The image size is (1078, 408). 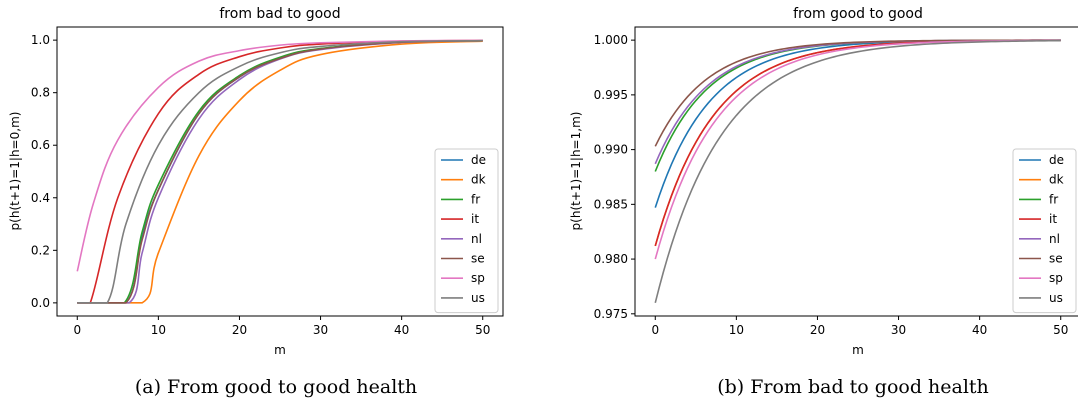 I want to click on y-tick-label: 0.4, so click(x=40, y=198).